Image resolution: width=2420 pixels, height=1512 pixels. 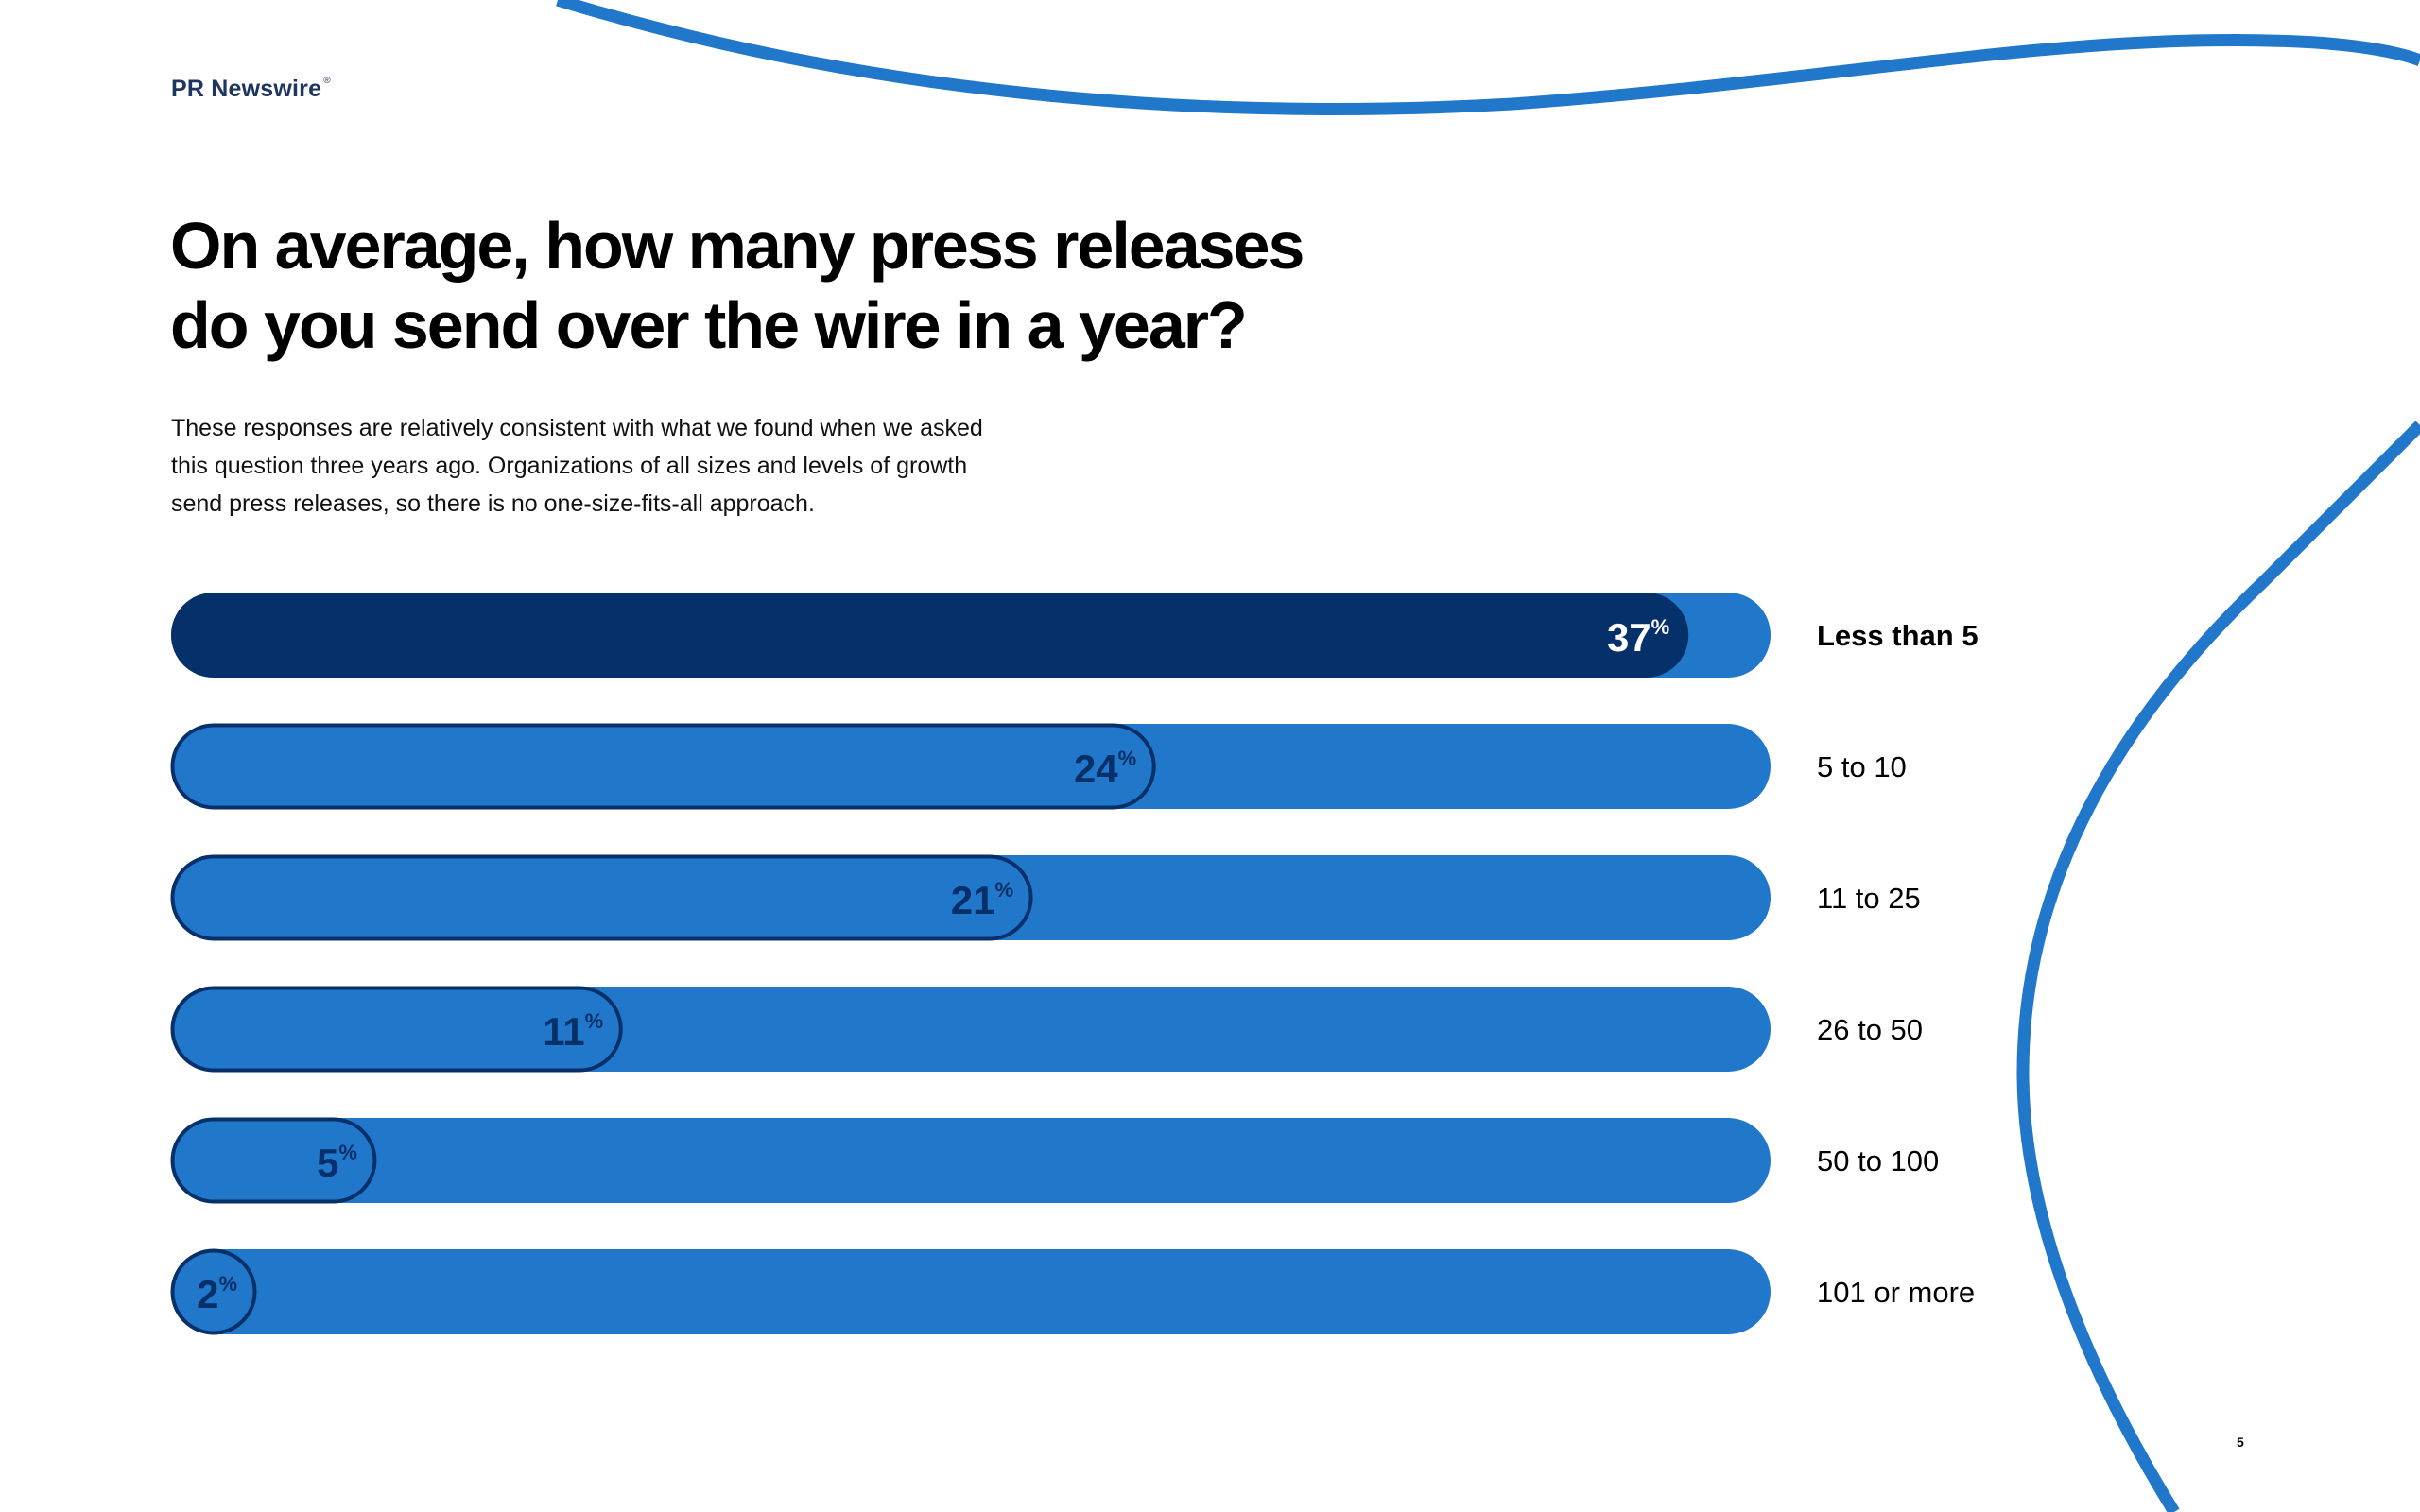 I want to click on category-label: Less than 5, so click(x=1898, y=635).